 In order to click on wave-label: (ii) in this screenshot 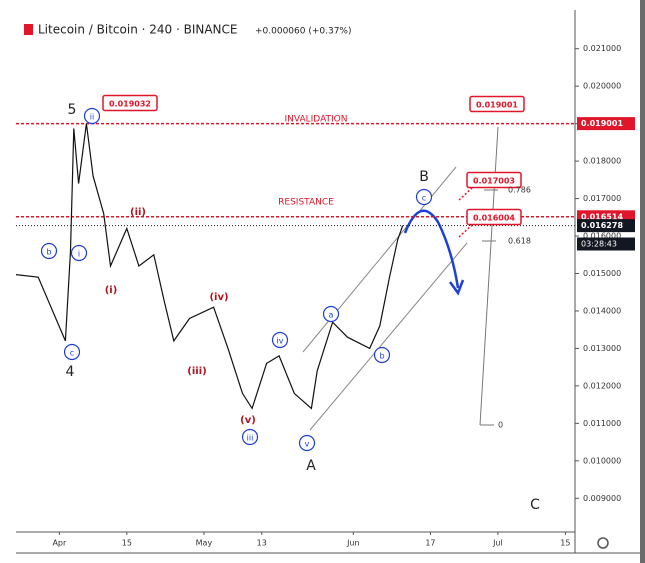, I will do `click(138, 212)`.